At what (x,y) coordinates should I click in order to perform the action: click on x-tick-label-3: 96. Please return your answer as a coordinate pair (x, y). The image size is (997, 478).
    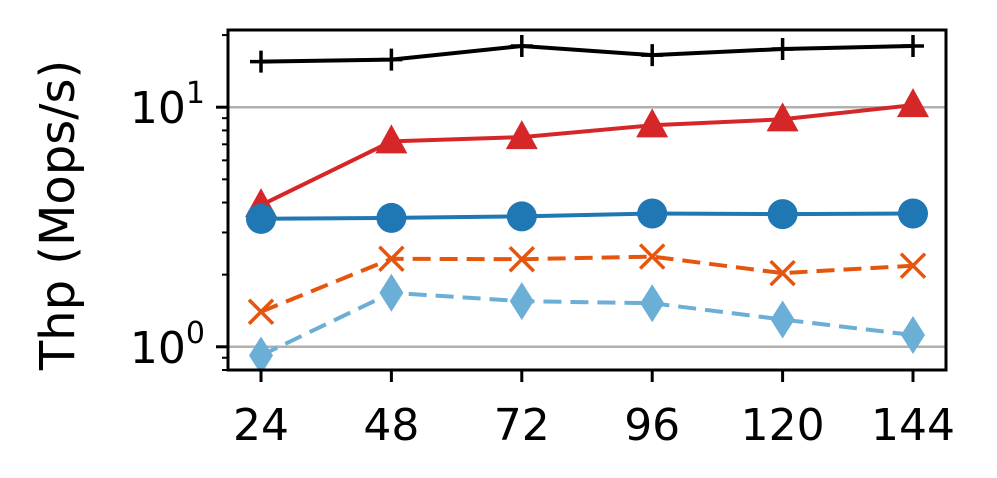
    Looking at the image, I should click on (652, 425).